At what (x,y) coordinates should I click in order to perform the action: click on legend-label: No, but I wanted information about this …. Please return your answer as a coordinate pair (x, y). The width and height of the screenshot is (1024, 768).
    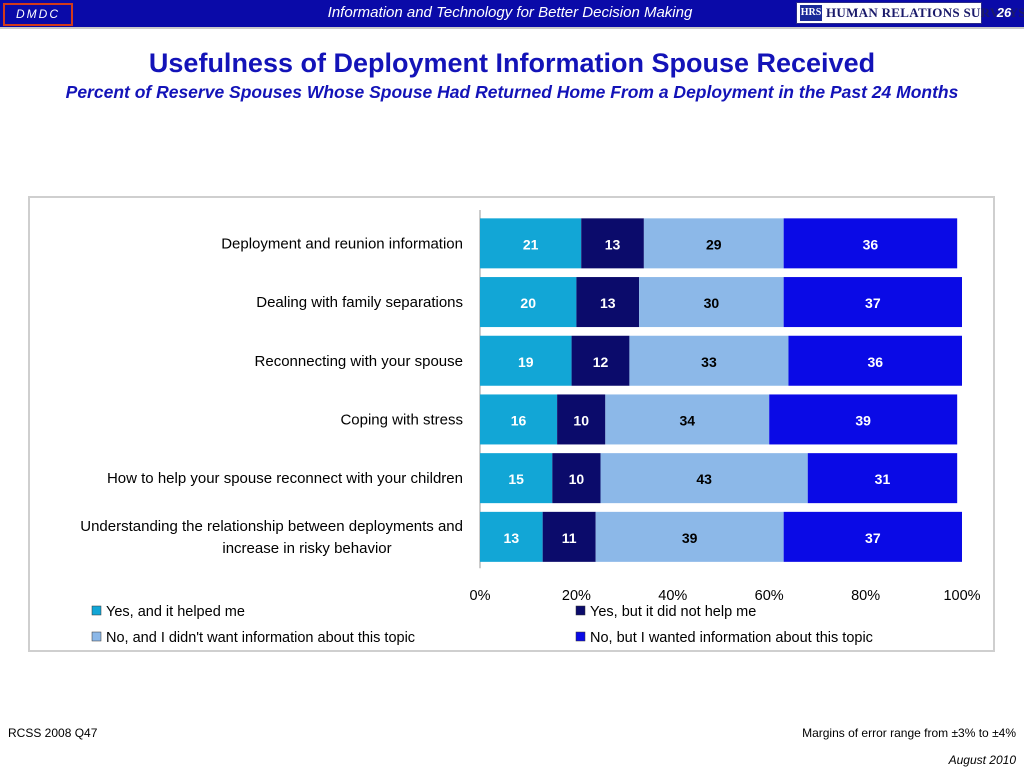
    Looking at the image, I should click on (731, 638).